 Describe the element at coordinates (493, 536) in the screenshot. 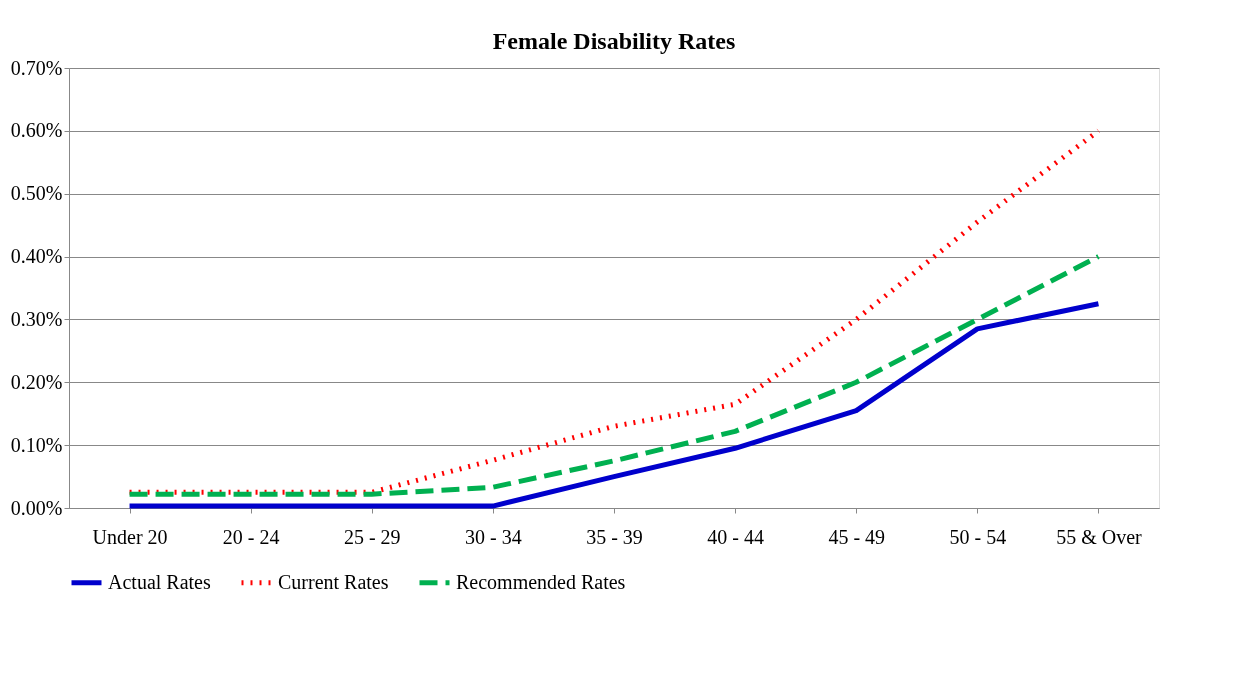

I see `x-tick-label: 30 - 34` at that location.